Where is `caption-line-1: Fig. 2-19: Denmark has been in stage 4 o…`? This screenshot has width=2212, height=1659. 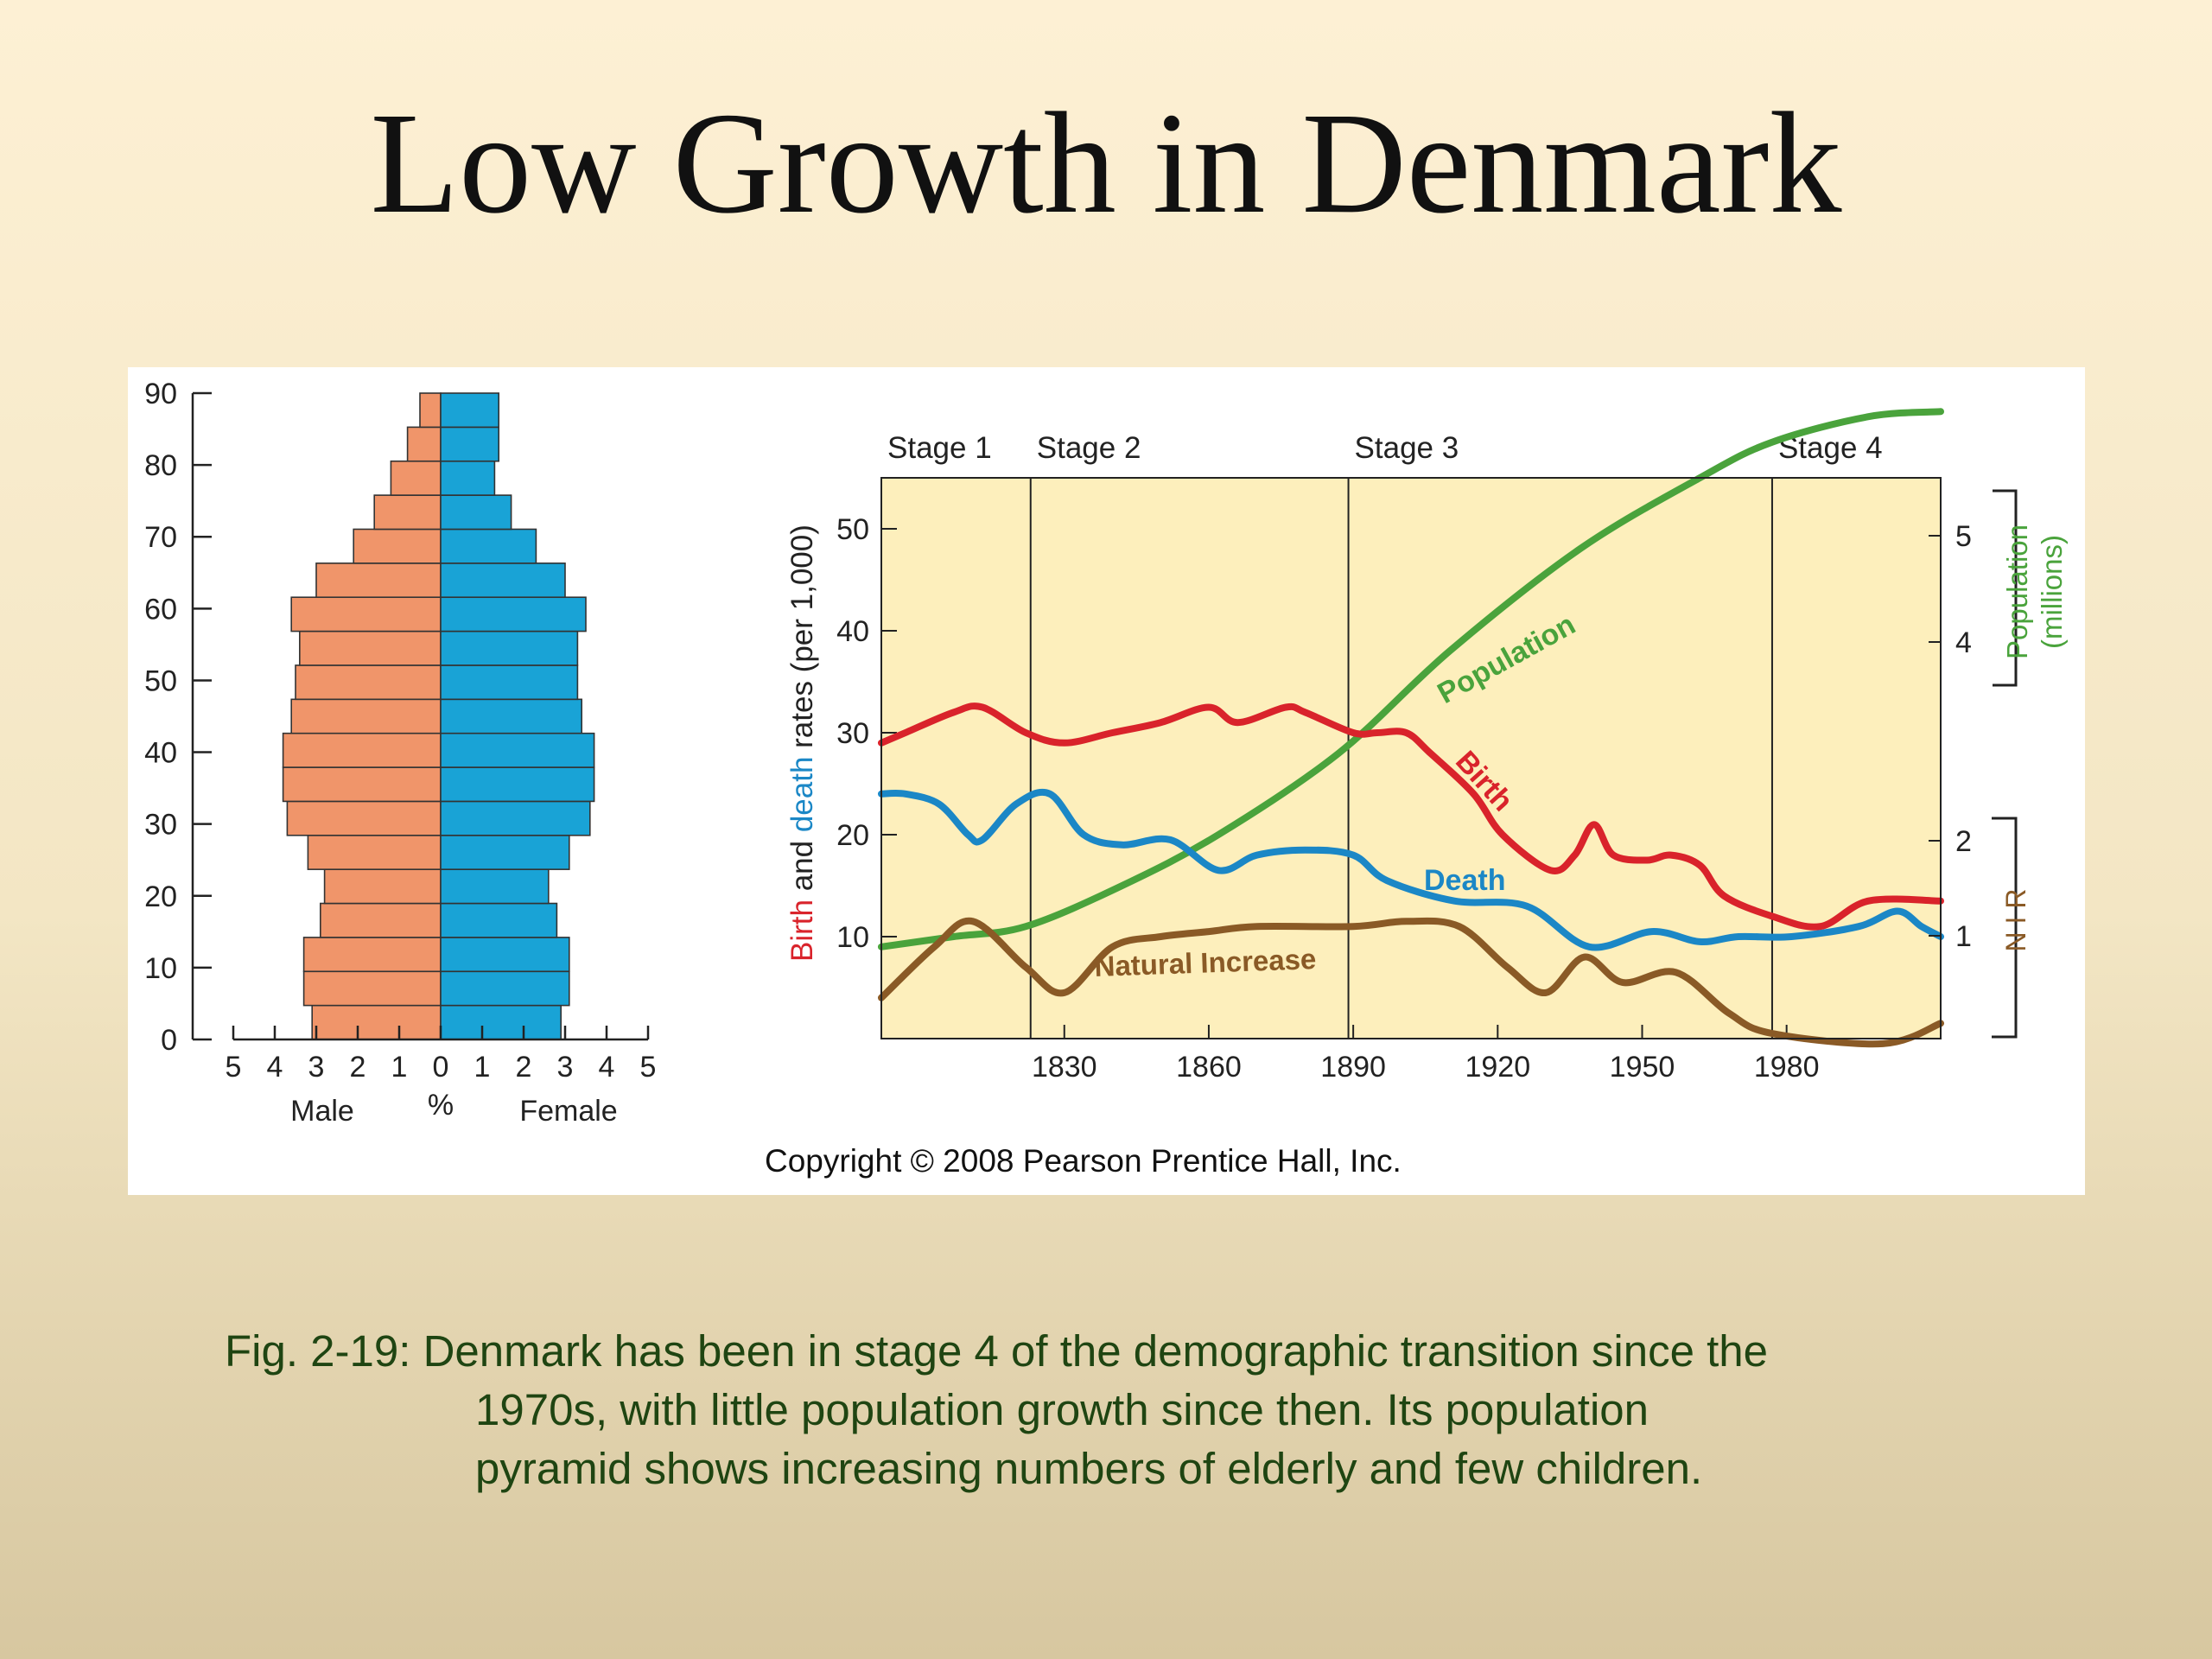
caption-line-1: Fig. 2-19: Denmark has been in stage 4 o… is located at coordinates (997, 1351).